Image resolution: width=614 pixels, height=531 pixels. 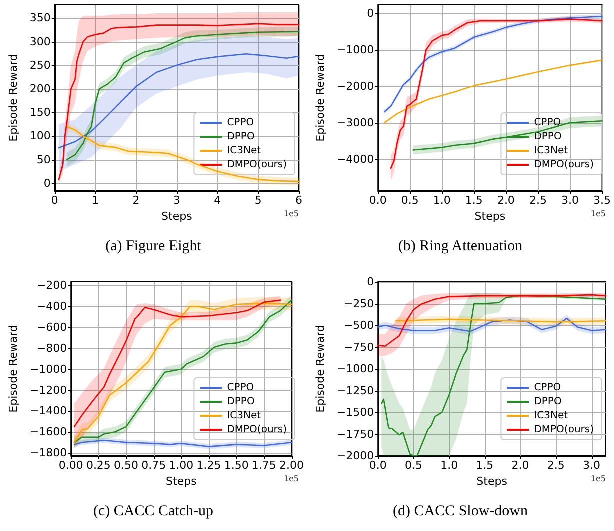 What do you see at coordinates (52, 327) in the screenshot?
I see `y-tick-label: −600` at bounding box center [52, 327].